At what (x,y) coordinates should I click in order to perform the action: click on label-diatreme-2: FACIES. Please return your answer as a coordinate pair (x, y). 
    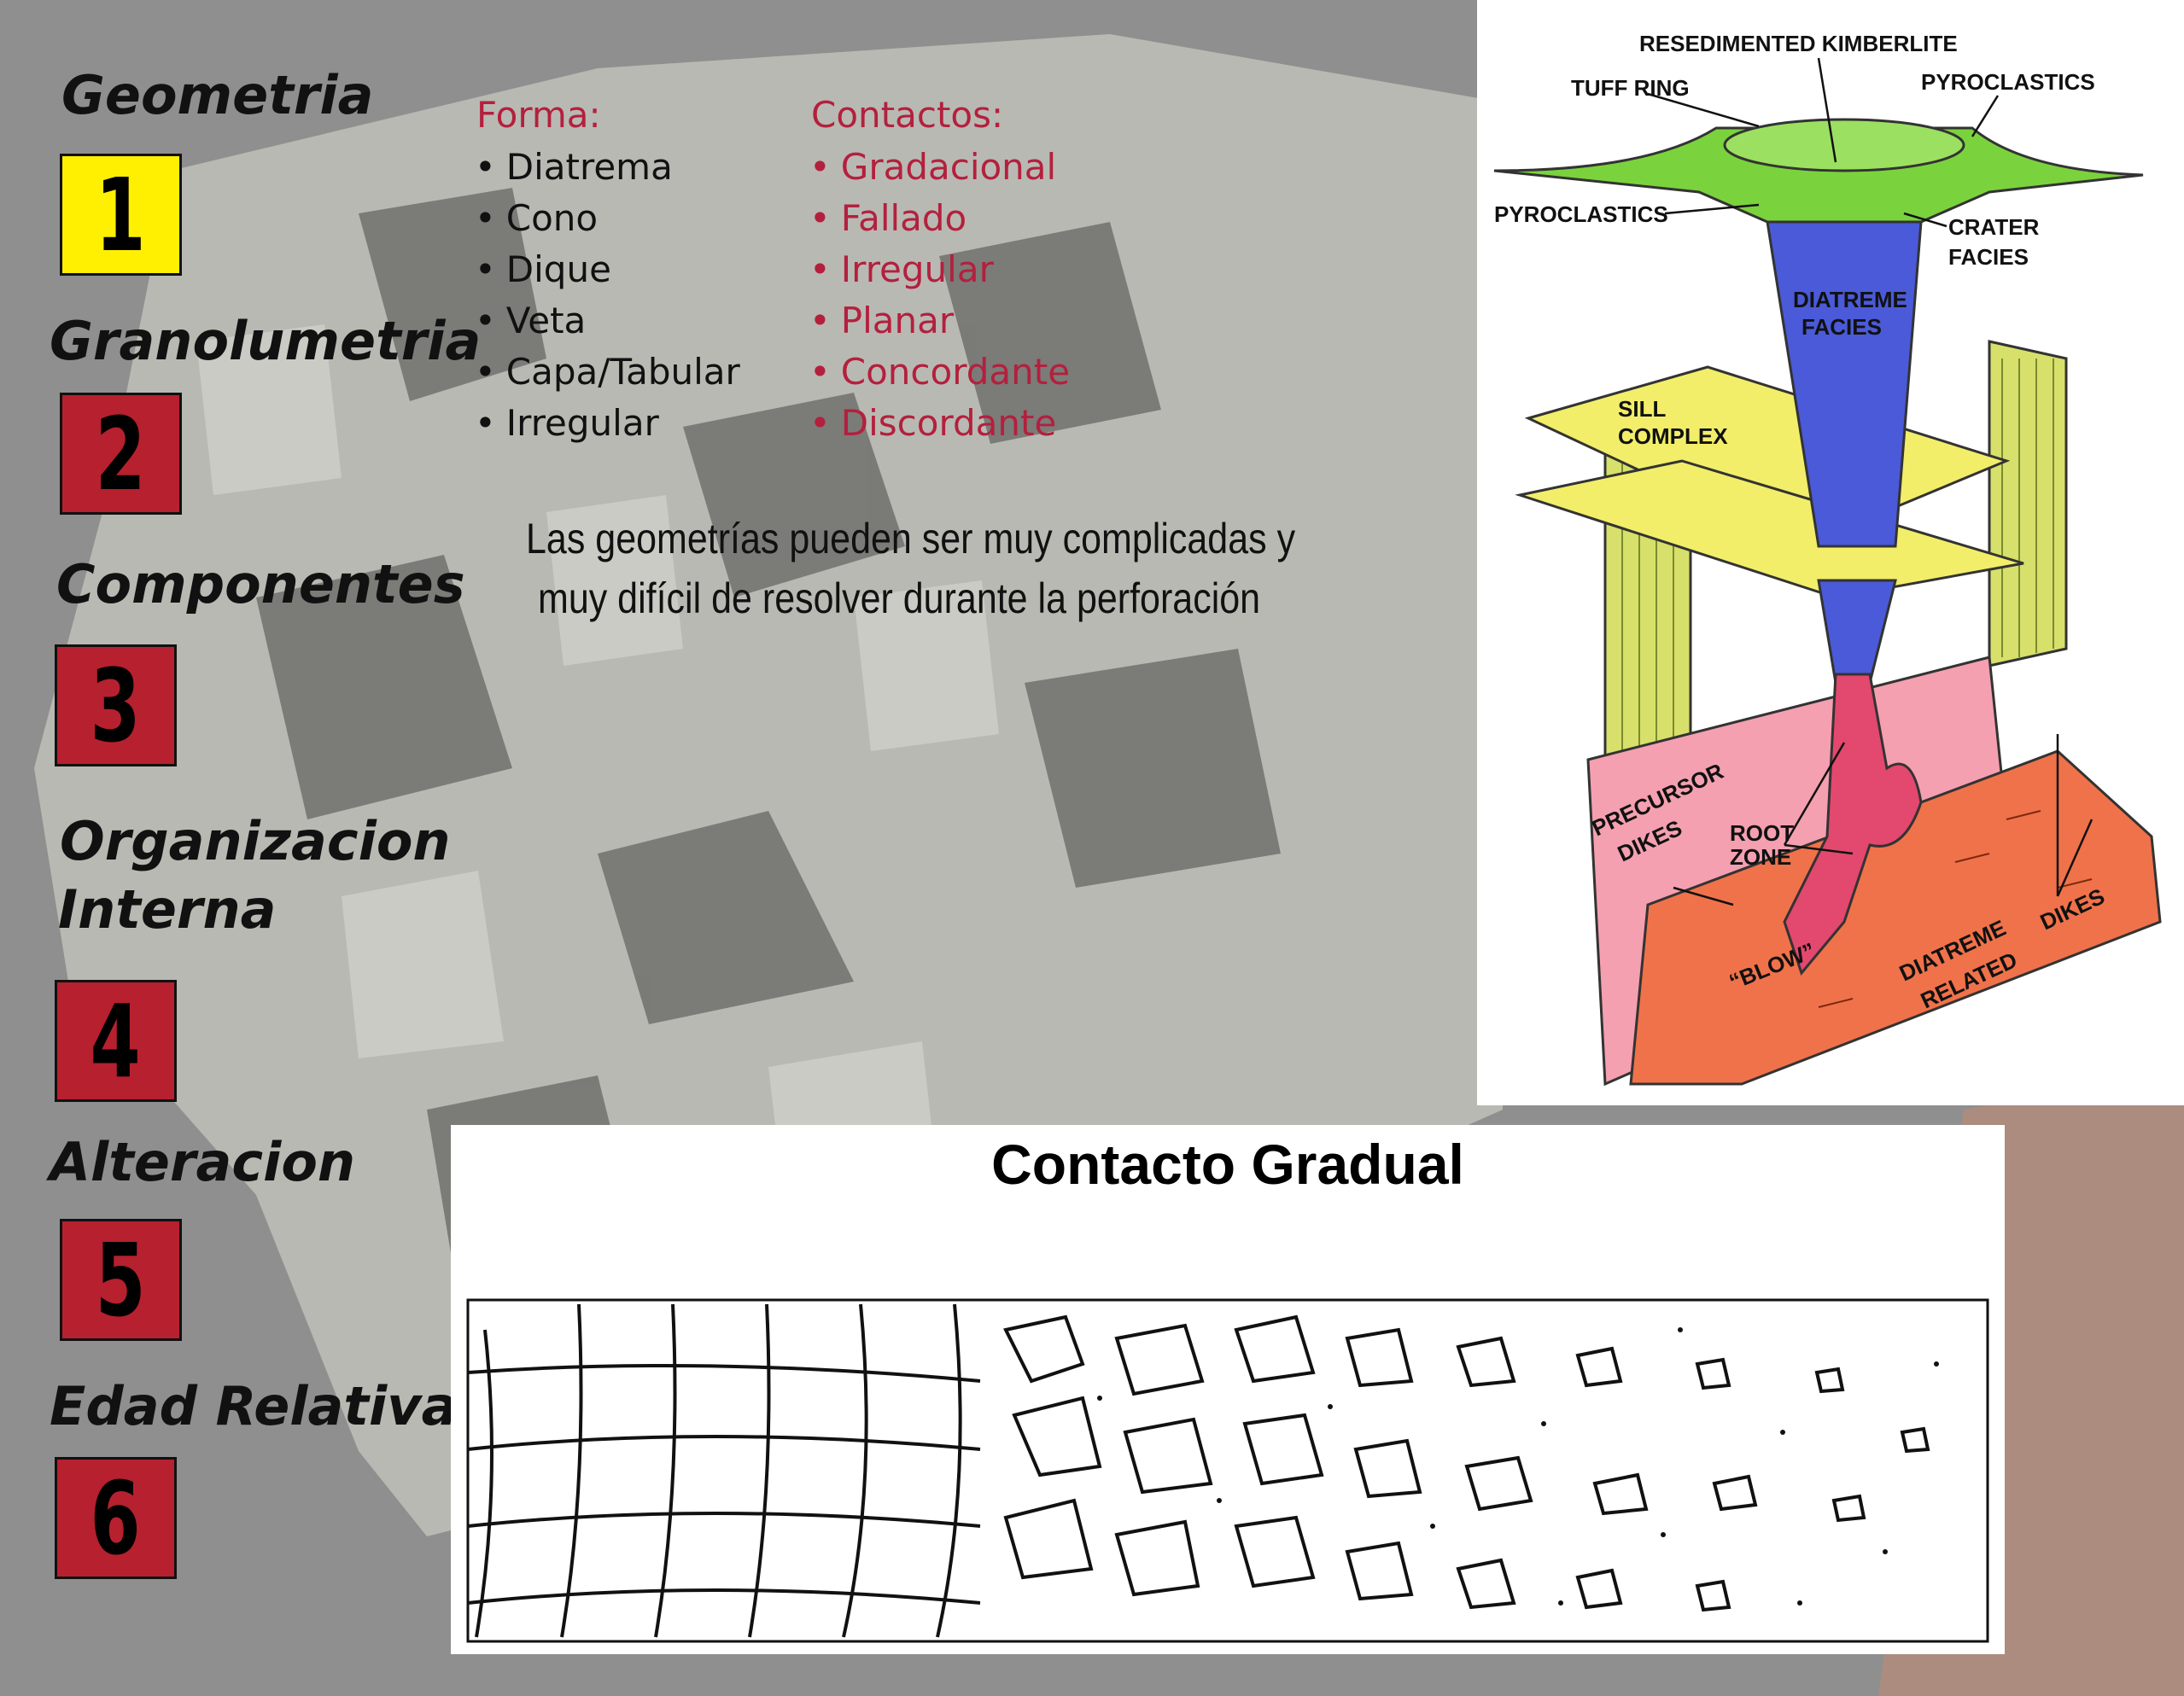
    Looking at the image, I should click on (1842, 327).